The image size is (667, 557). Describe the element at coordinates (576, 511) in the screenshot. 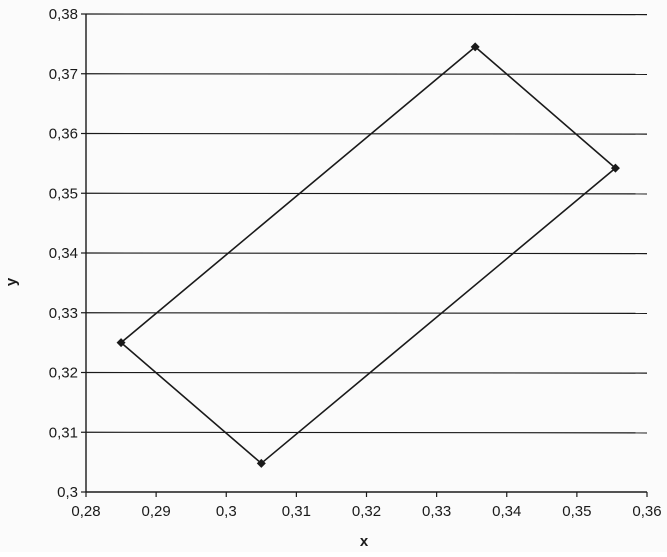

I see `x-tick-label: 0,35` at that location.